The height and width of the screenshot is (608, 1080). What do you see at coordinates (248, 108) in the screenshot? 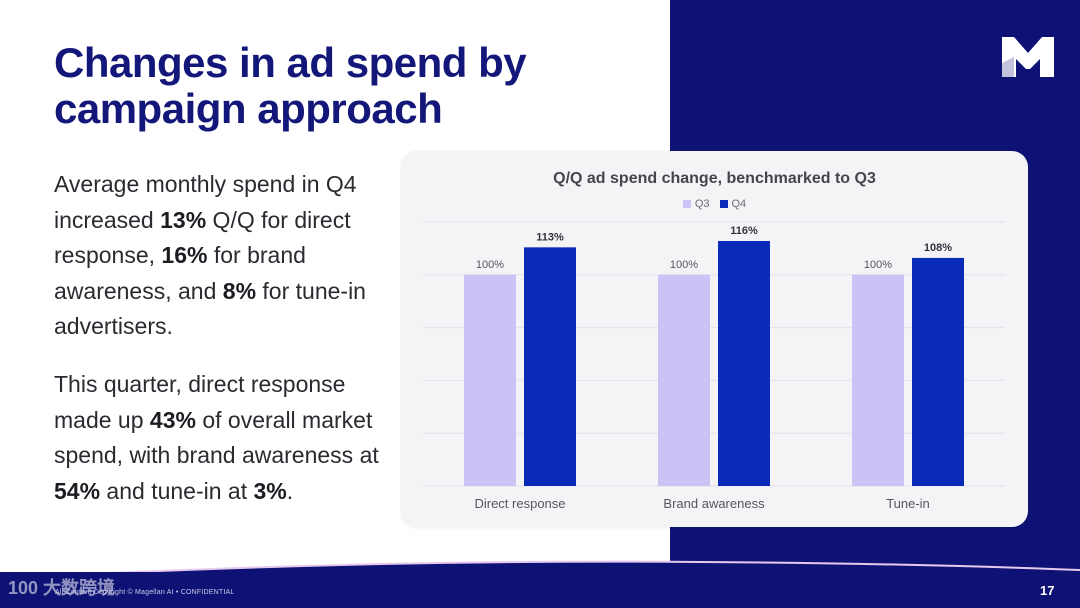
I see `slide-title-line-2: campaign approach` at bounding box center [248, 108].